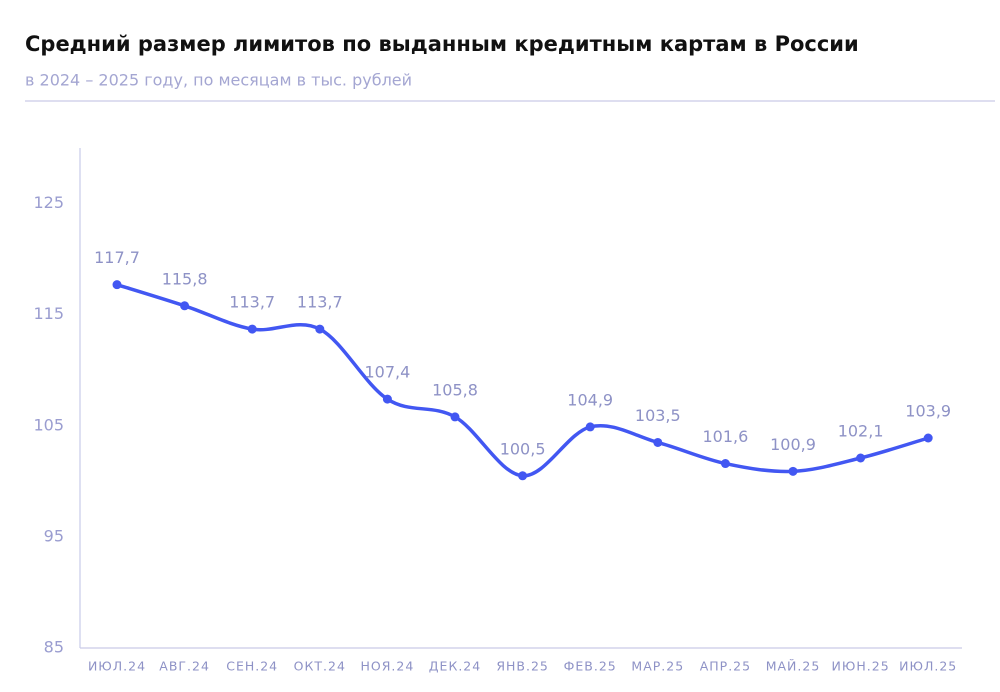 This screenshot has height=692, width=1000. I want to click on x-tick-label: АВГ.24, so click(184, 666).